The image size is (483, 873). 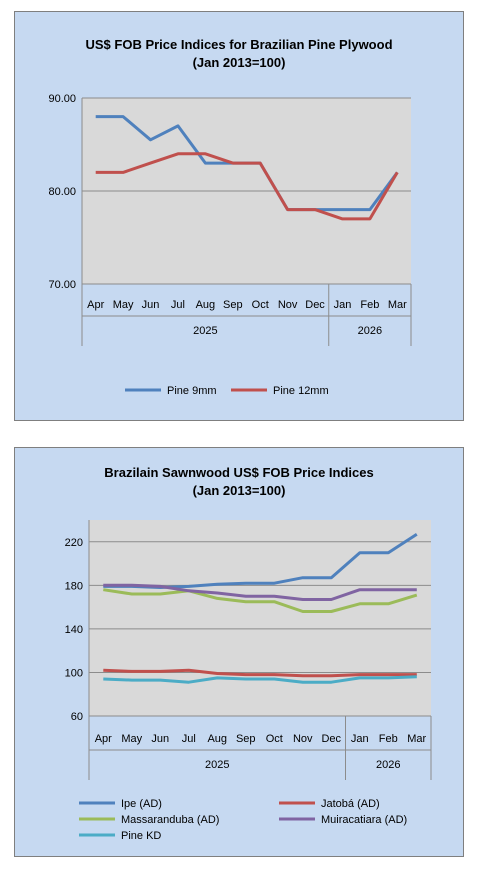 What do you see at coordinates (141, 804) in the screenshot?
I see `legend-label: Ipe (AD)` at bounding box center [141, 804].